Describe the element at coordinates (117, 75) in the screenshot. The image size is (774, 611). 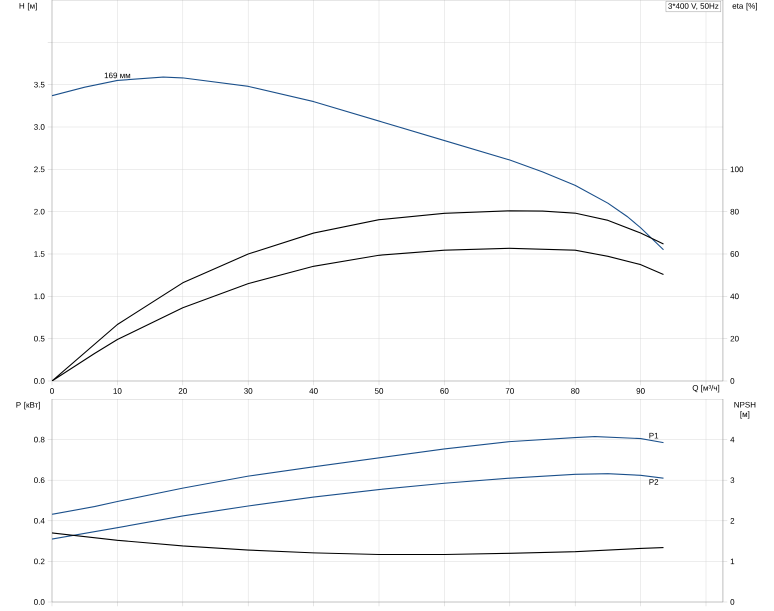
I see `series-label: 169 мм` at that location.